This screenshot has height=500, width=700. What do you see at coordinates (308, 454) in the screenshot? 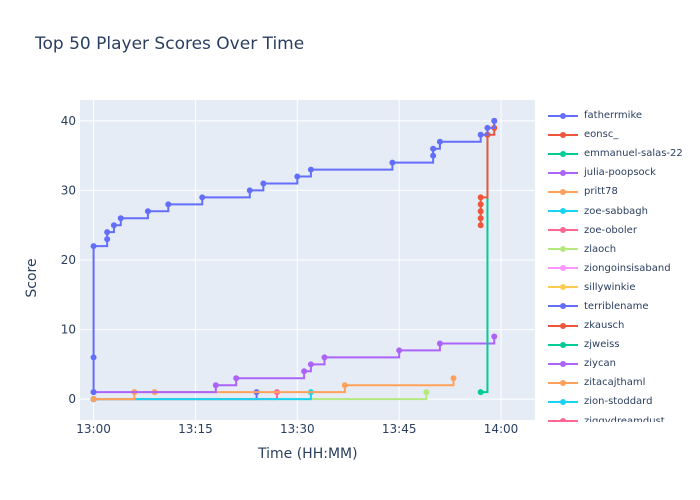
I see `x-axis-title: Time (HH:MM)` at bounding box center [308, 454].